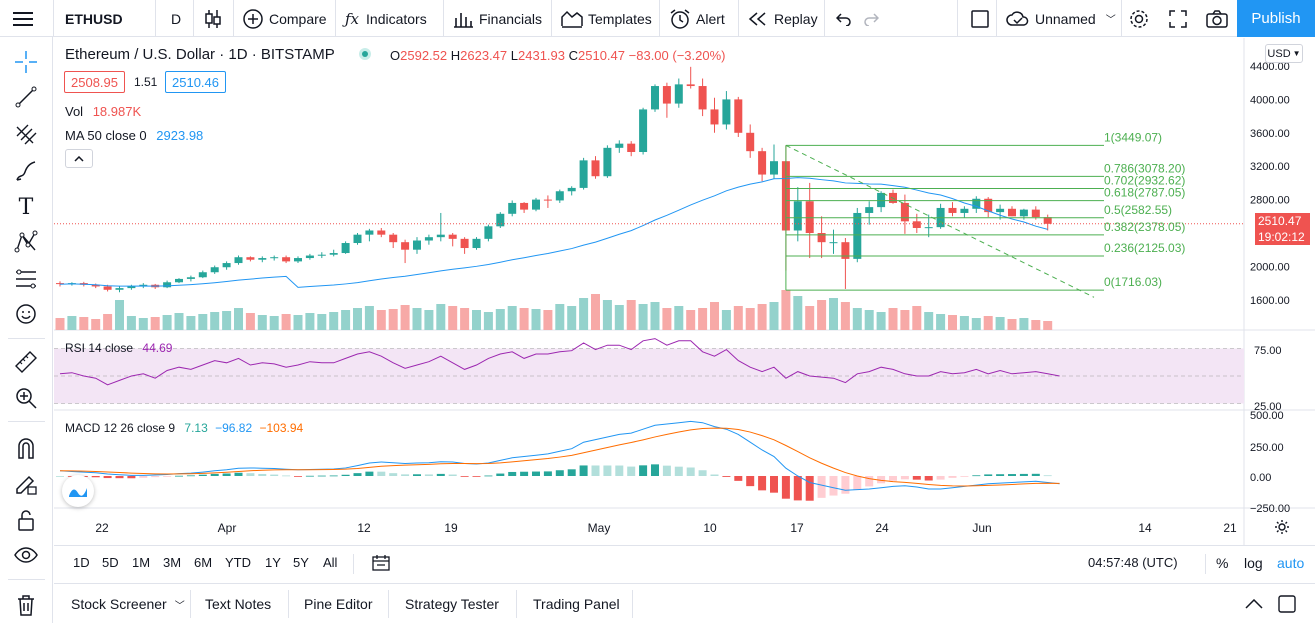  Describe the element at coordinates (1144, 181) in the screenshot. I see `fib-level-label: 0.702(2932.62)` at that location.